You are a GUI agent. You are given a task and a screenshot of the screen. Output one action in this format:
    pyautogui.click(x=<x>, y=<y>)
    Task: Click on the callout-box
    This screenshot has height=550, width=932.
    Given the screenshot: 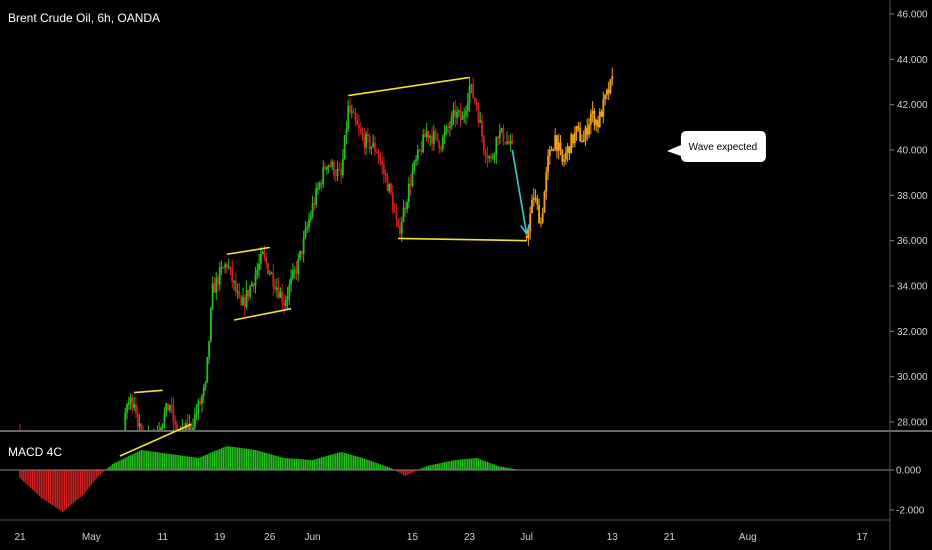 What is the action you would take?
    pyautogui.click(x=723, y=146)
    